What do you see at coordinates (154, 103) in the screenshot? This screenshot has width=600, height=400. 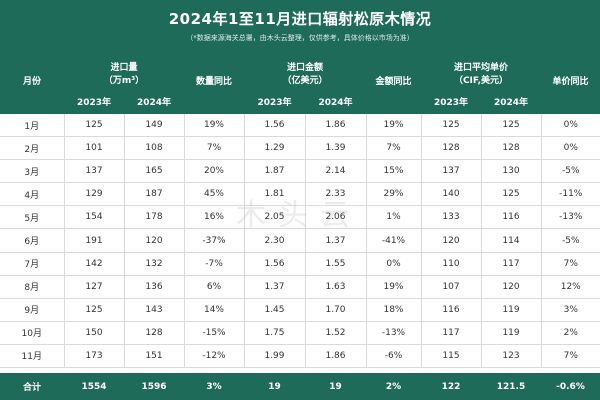 I see `header-volume-2024: 2024年` at bounding box center [154, 103].